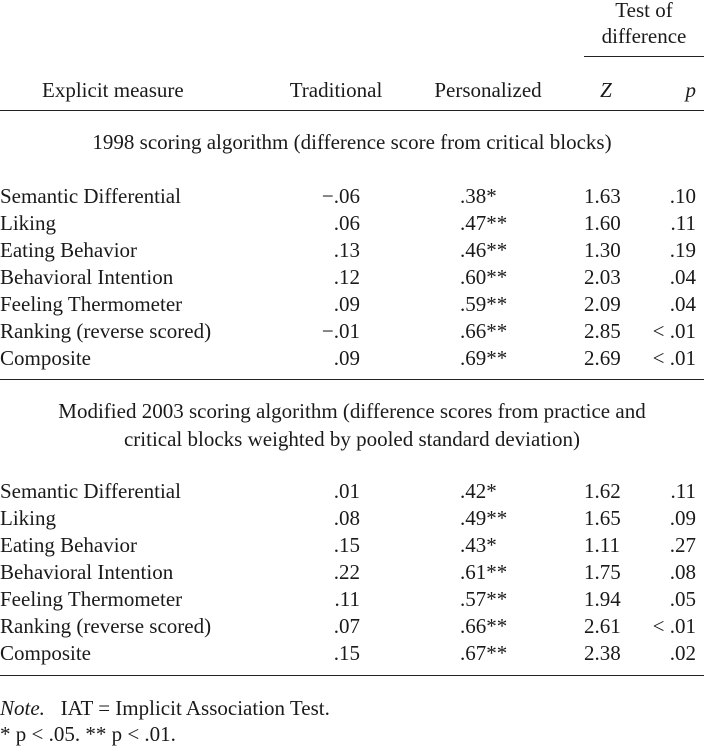  I want to click on cell-z: 2.69, so click(602, 358).